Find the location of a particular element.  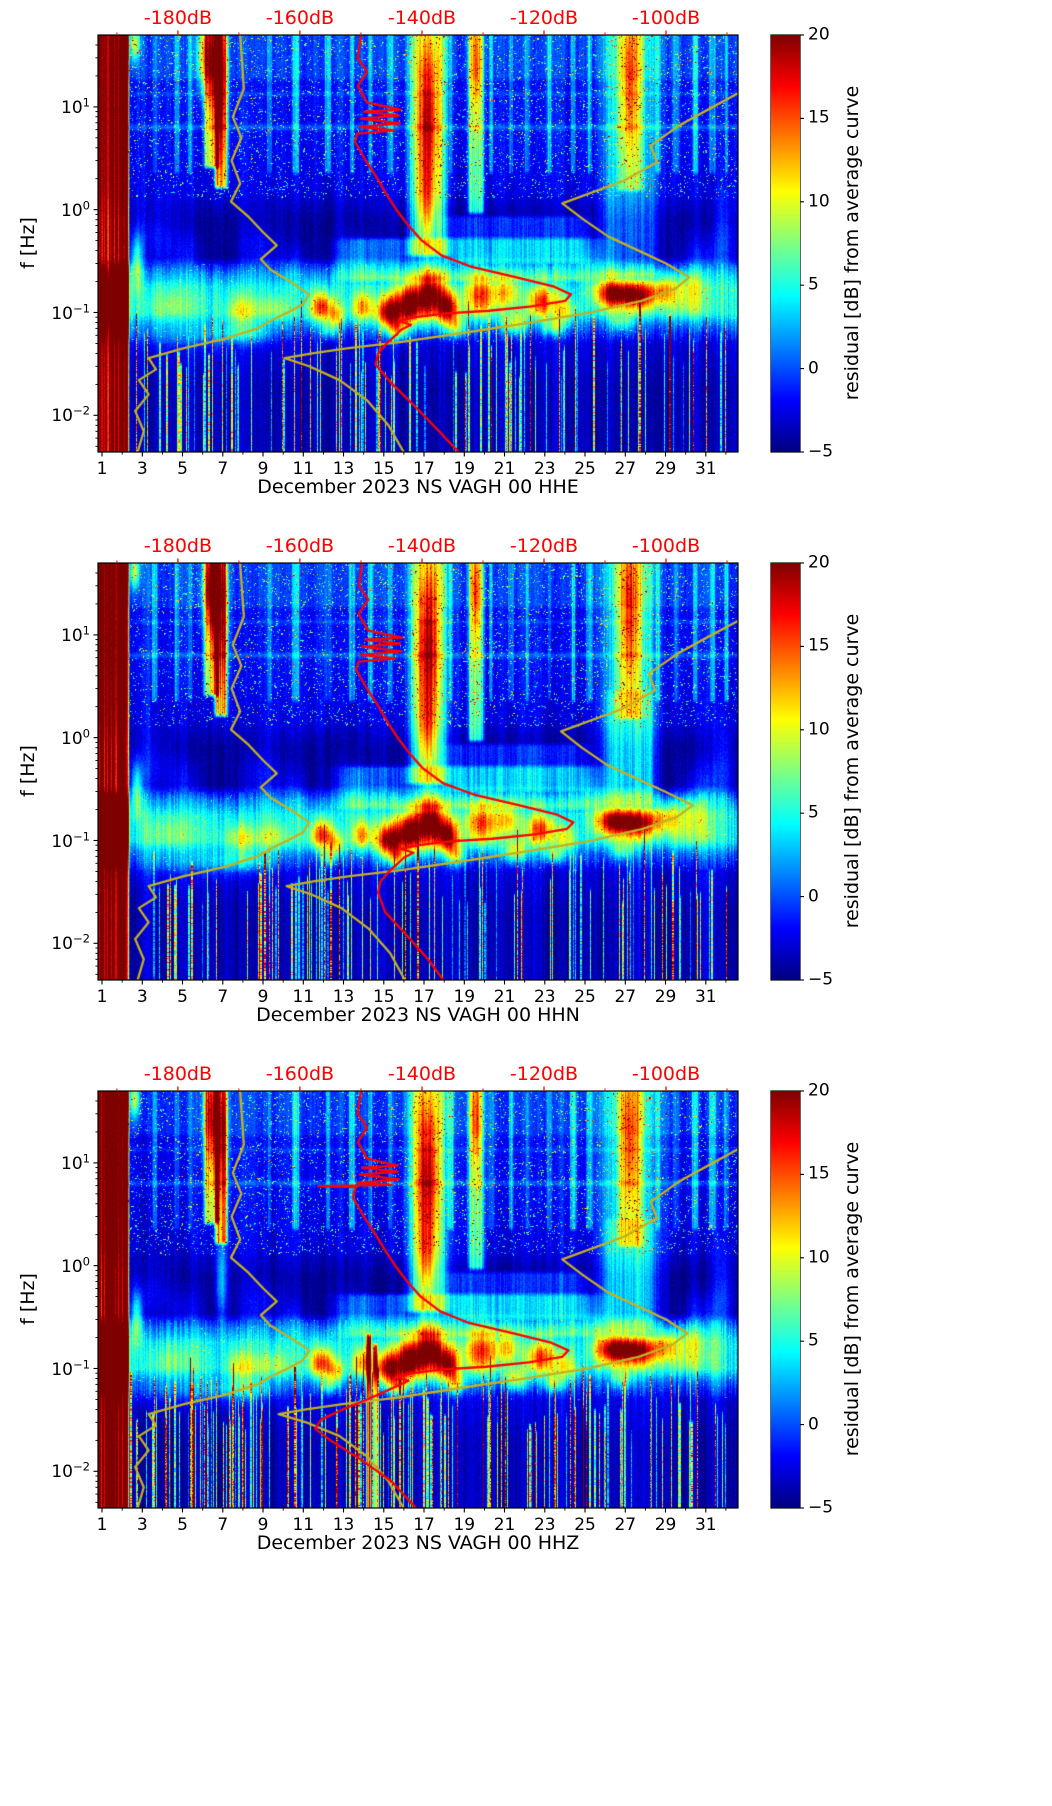

y-tick-label: 10¹ is located at coordinates (75, 634).